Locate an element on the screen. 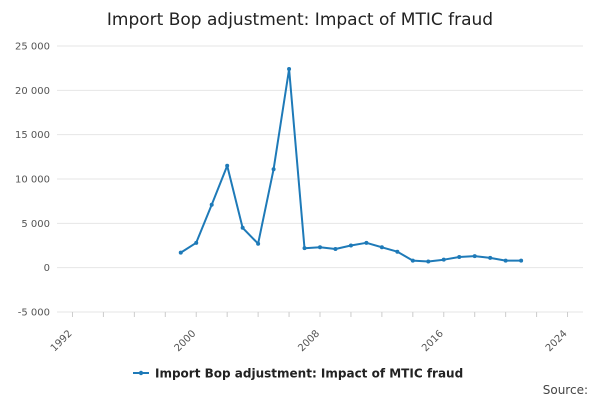 The height and width of the screenshot is (400, 600). y-tick-label: 20 000 is located at coordinates (32, 91).